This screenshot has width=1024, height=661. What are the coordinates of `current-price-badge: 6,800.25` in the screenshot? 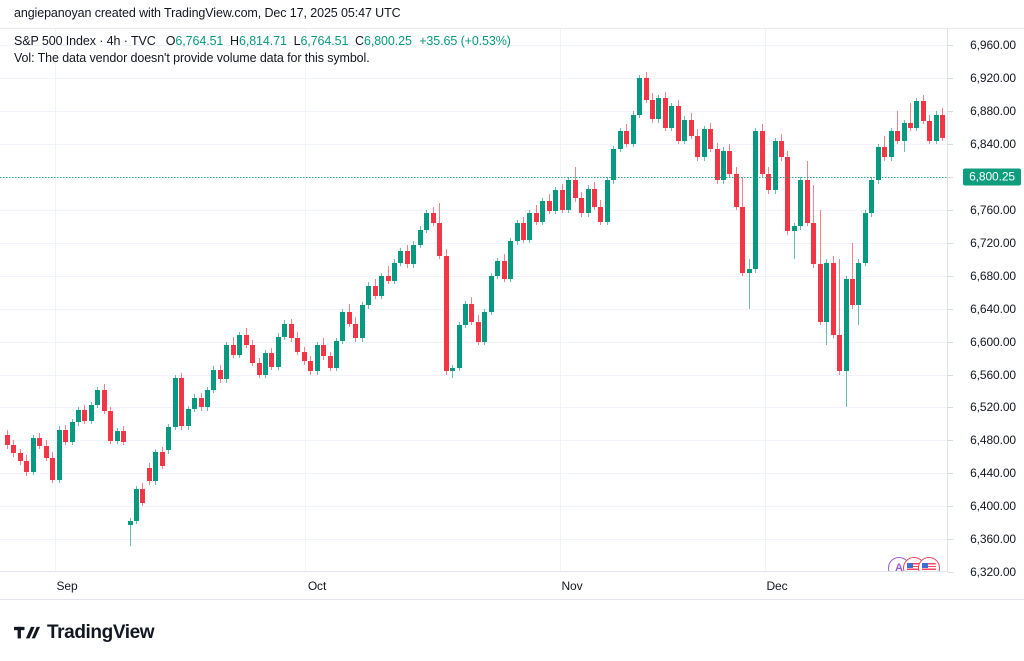 It's located at (992, 177).